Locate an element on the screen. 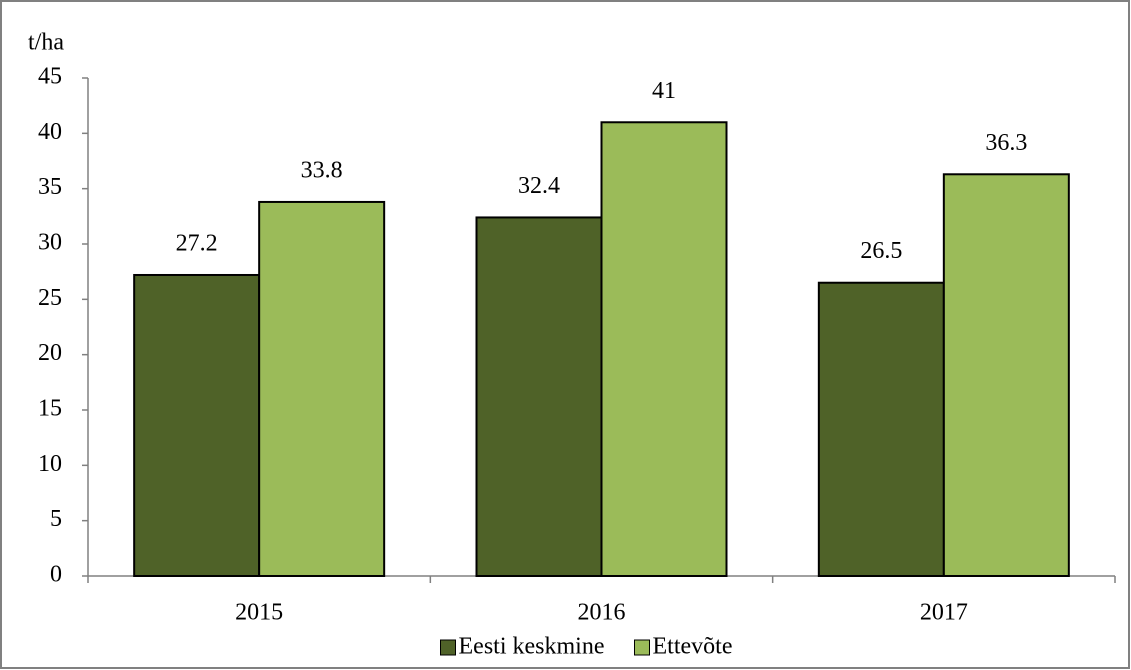  data-label: 32.4 is located at coordinates (539, 186).